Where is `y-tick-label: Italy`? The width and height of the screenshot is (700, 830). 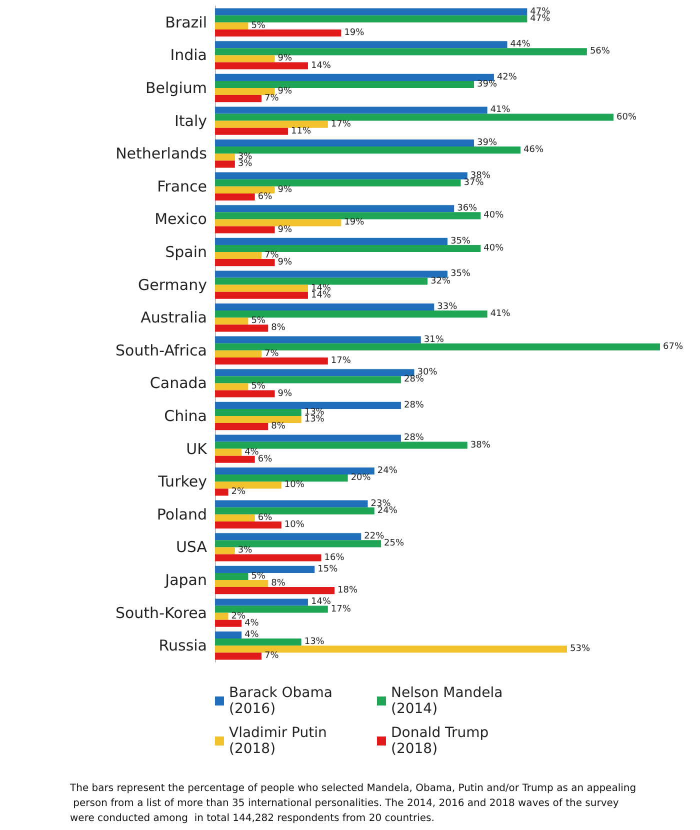 y-tick-label: Italy is located at coordinates (191, 121).